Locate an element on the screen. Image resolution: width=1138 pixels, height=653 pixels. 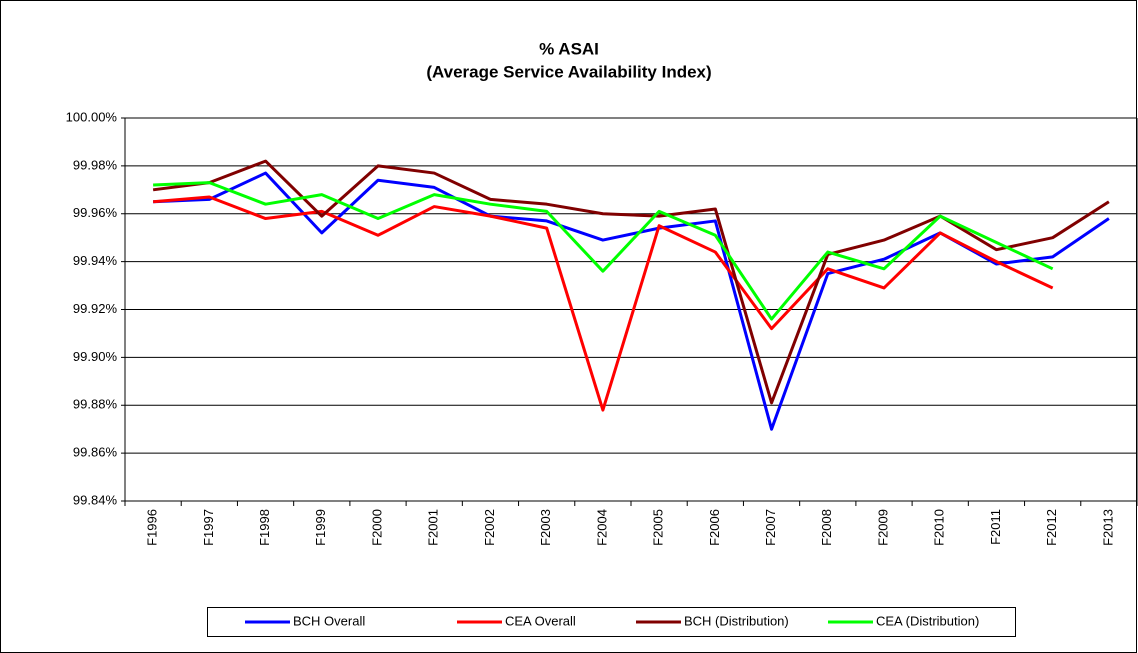
y-tick-label: 100.00% is located at coordinates (92, 116).